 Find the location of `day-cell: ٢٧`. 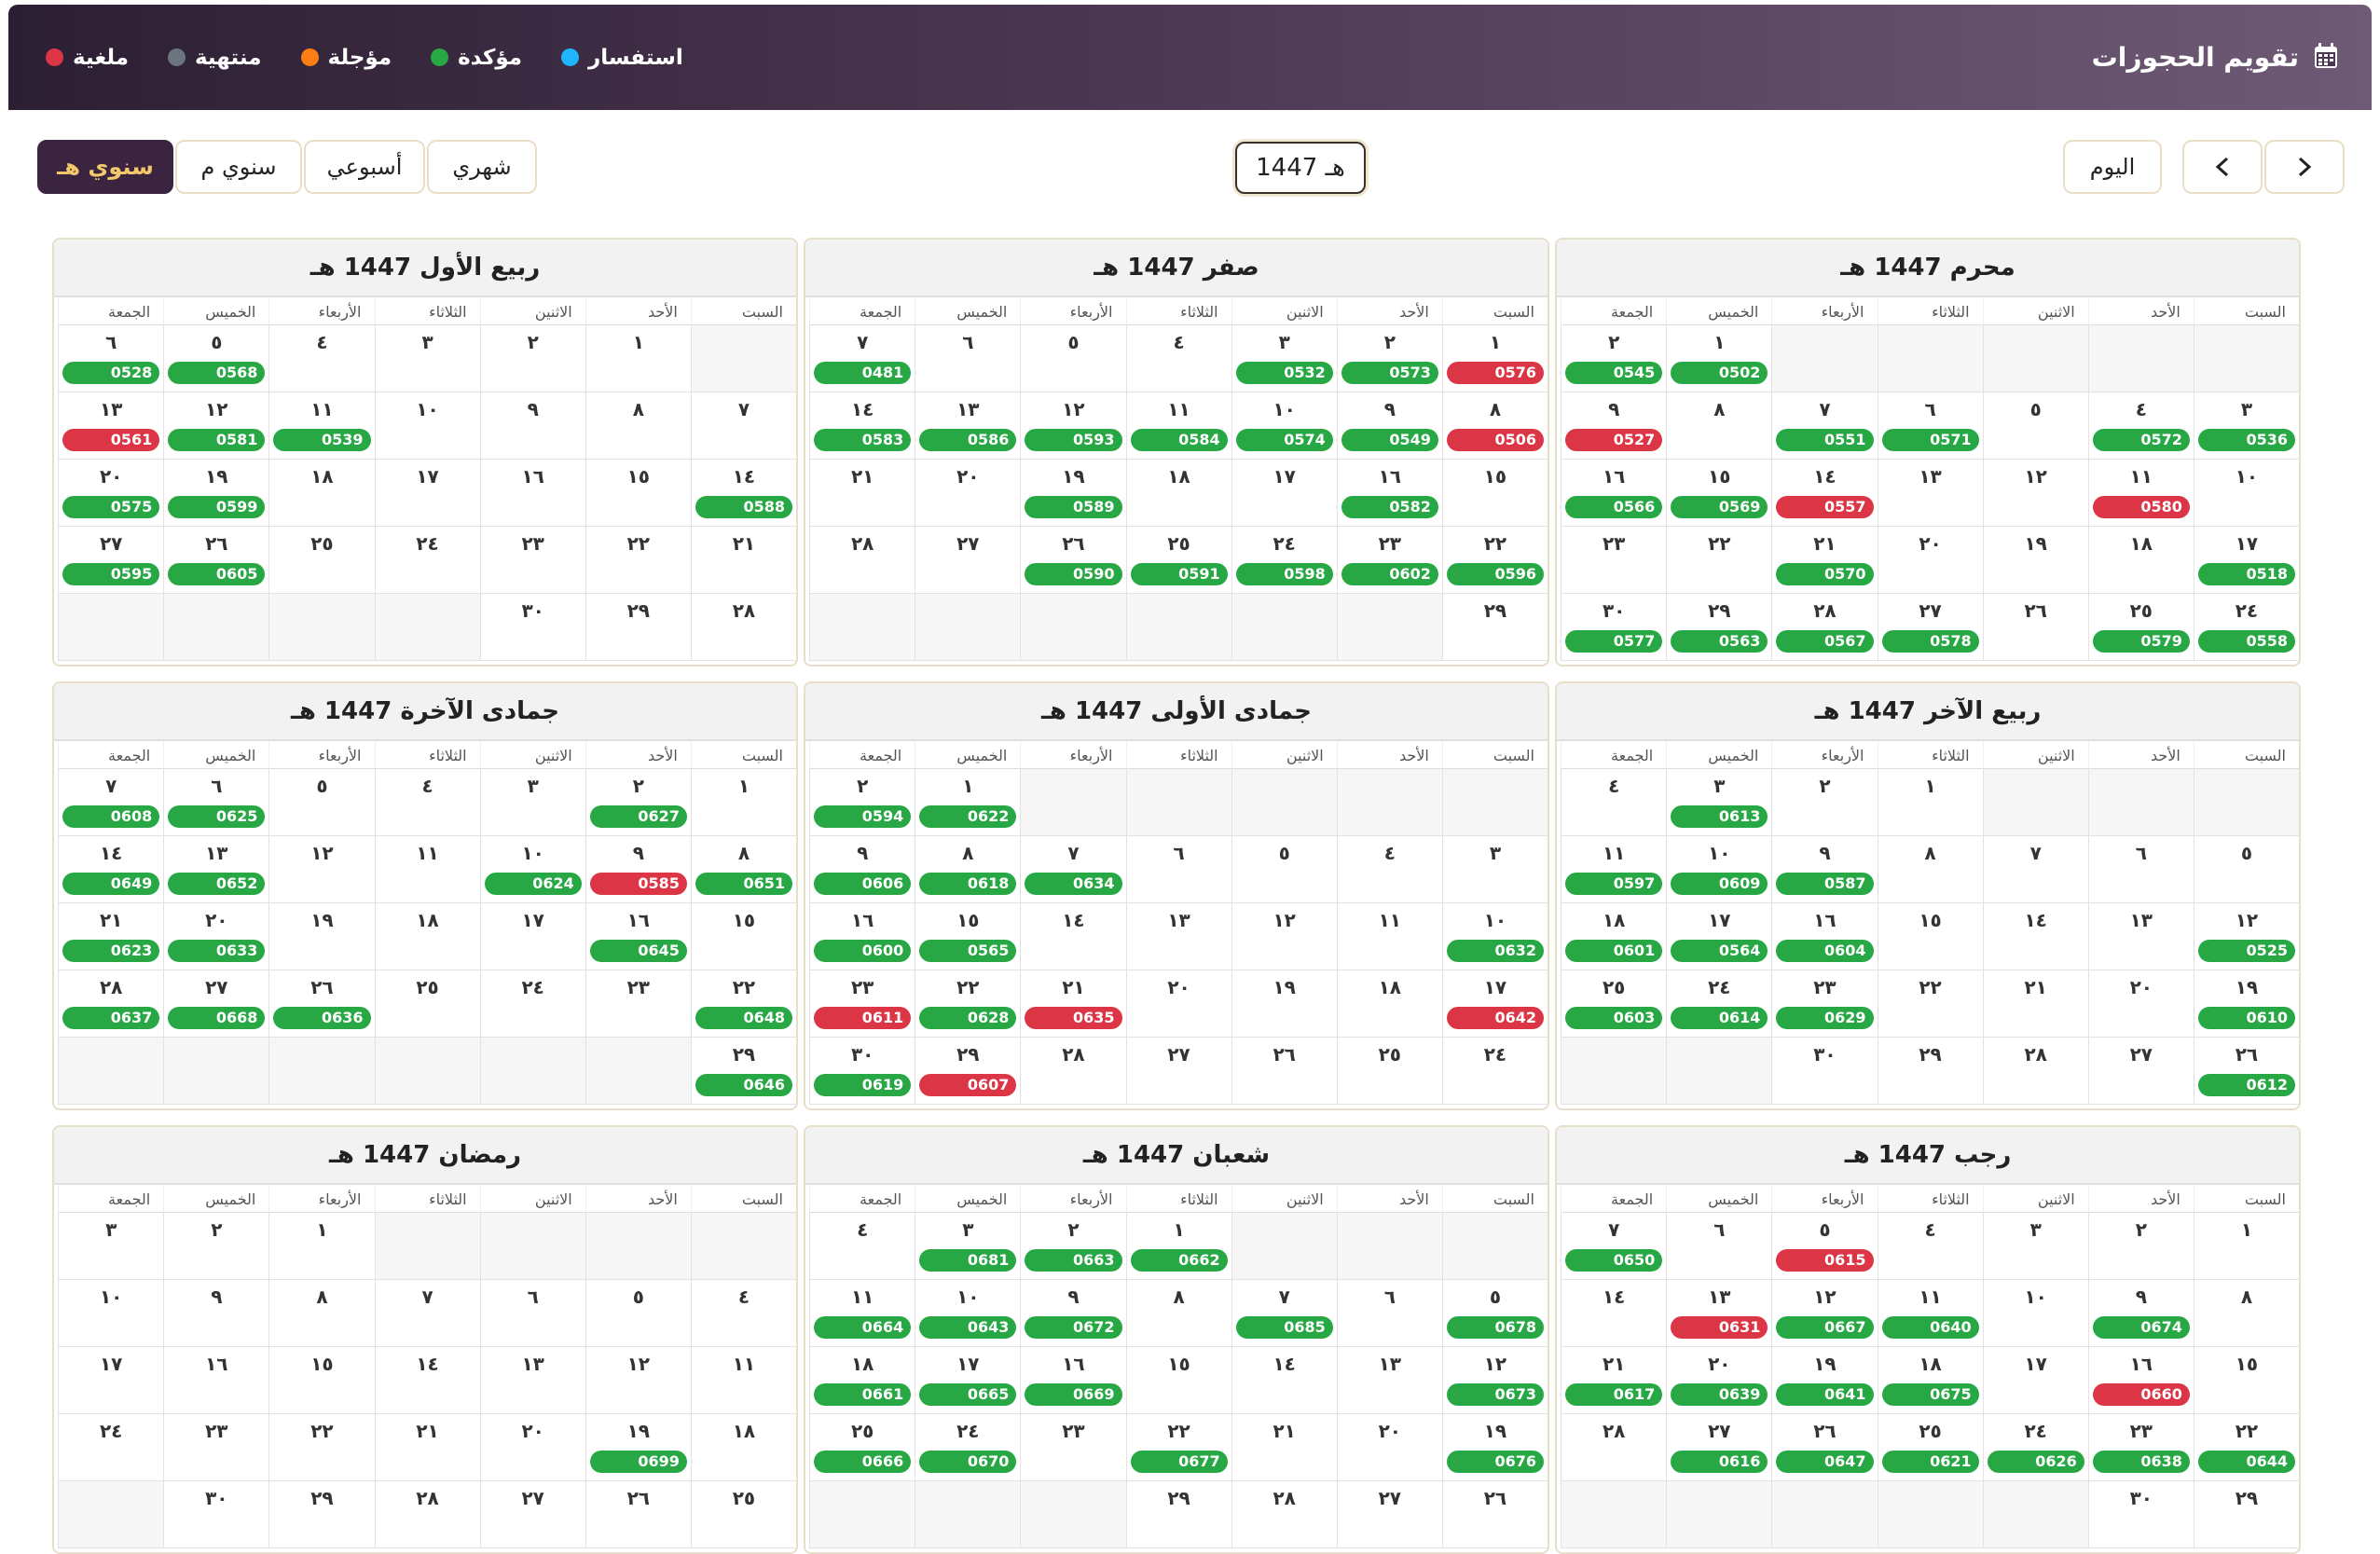

day-cell: ٢٧ is located at coordinates (532, 1514).